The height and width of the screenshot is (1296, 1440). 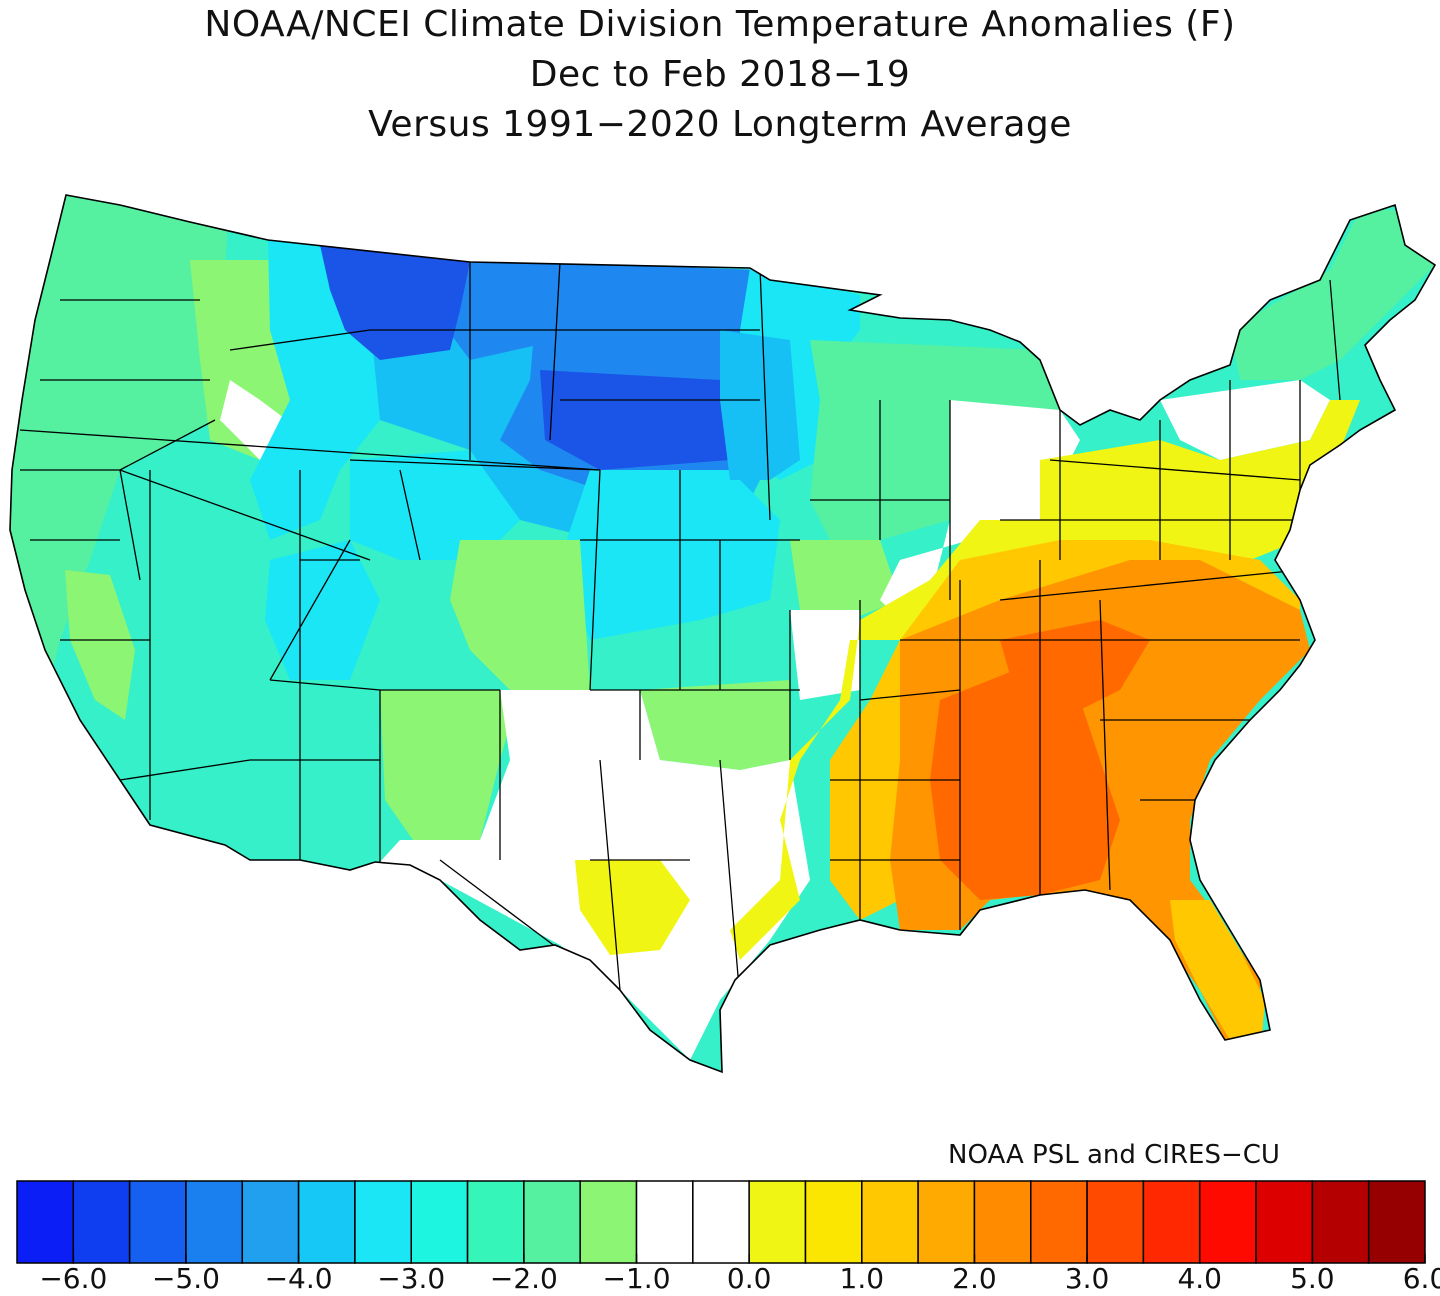 I want to click on colorbar-tick-label: −1.0, so click(x=636, y=1278).